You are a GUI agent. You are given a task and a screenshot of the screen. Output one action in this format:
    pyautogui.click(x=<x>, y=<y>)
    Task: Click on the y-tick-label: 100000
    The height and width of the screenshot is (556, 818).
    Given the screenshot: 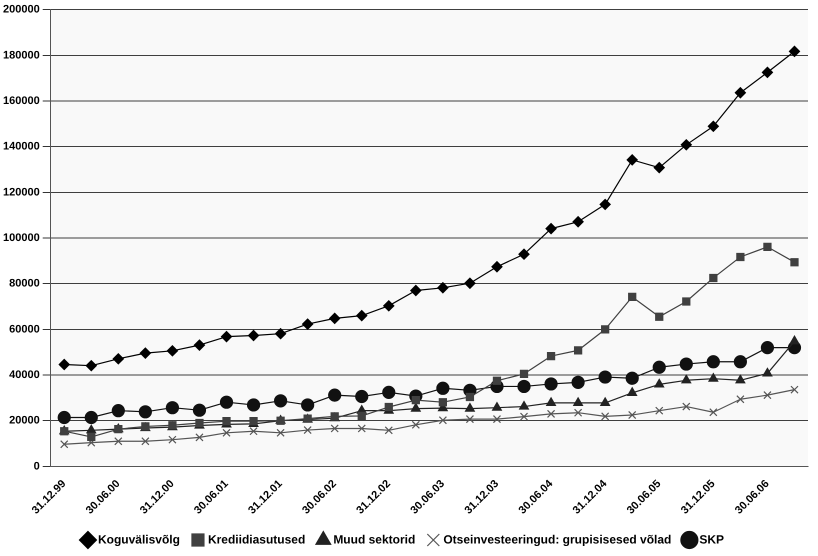 What is the action you would take?
    pyautogui.click(x=21, y=238)
    